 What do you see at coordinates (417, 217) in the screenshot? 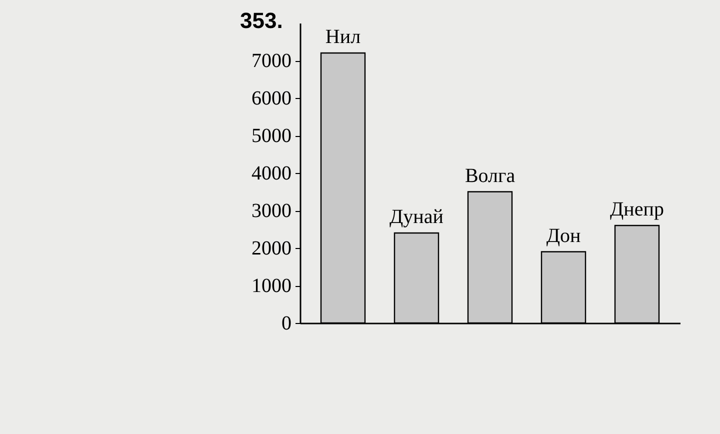
I see `x-tick-label: Дунай` at bounding box center [417, 217].